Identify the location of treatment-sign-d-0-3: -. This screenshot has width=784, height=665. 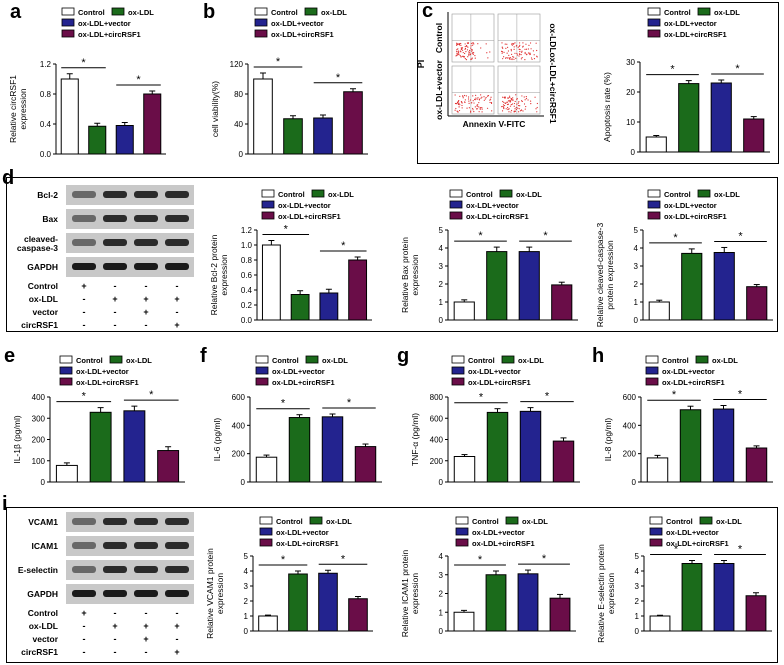
(177, 286).